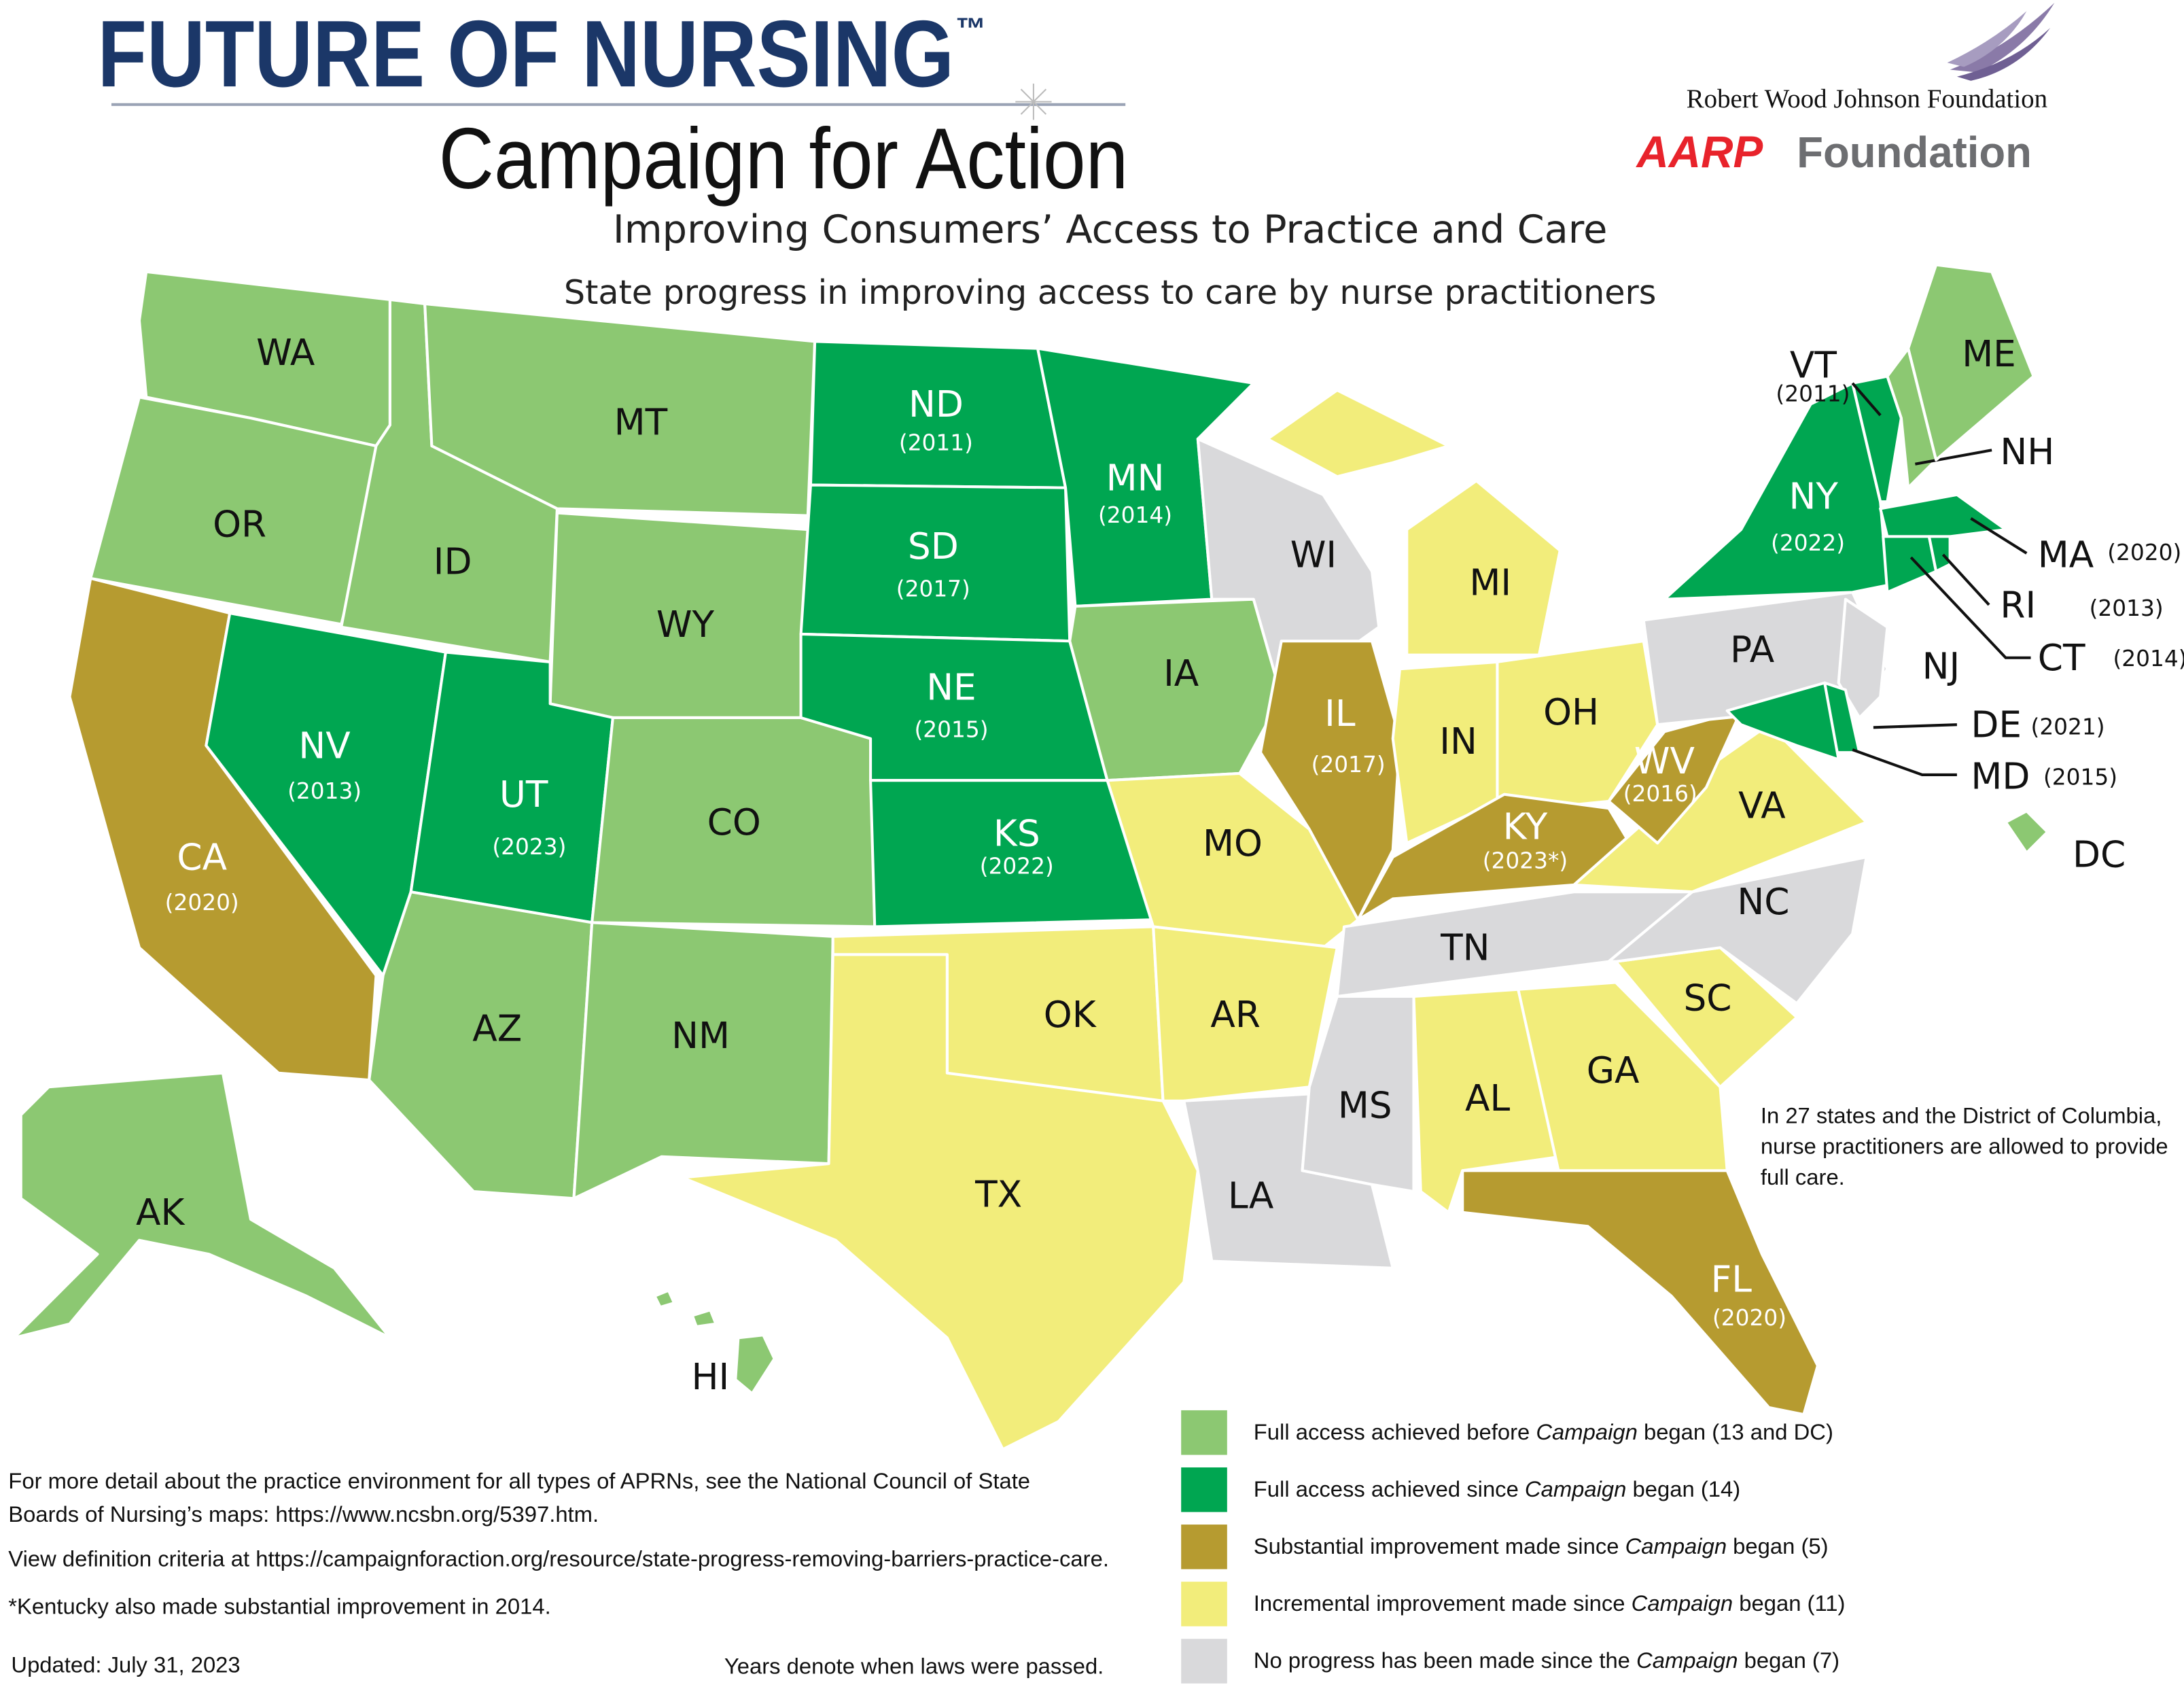  I want to click on state: IA, so click(1175, 689).